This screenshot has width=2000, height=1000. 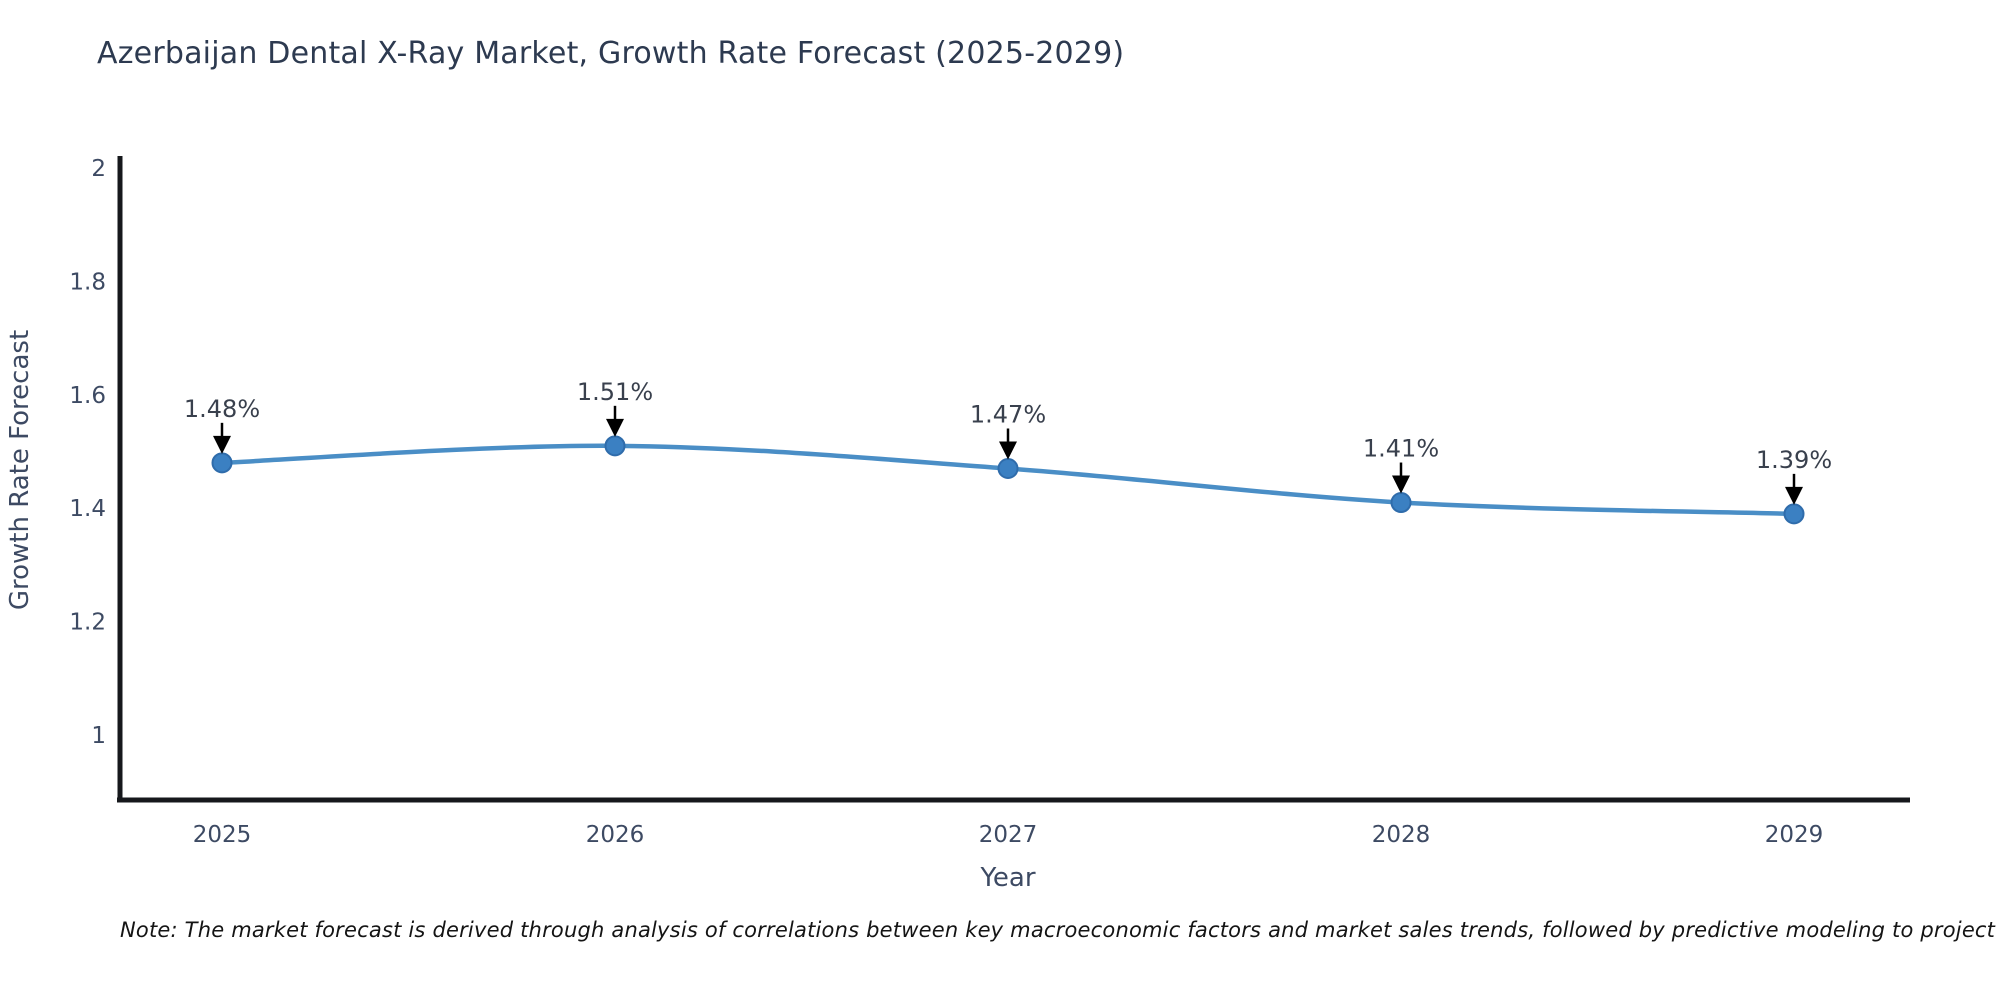 I want to click on x-tick-label: 2027, so click(x=1008, y=835).